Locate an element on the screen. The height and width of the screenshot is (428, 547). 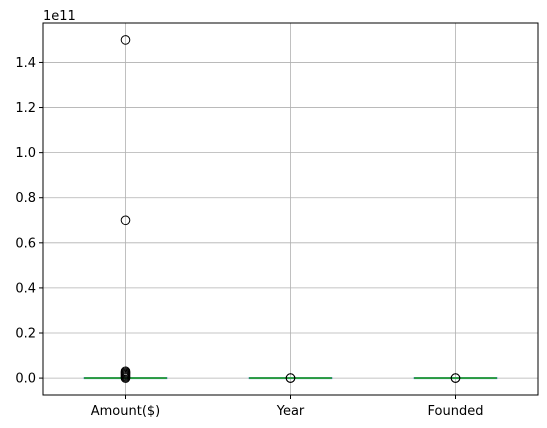
xtick-label: Year is located at coordinates (290, 411).